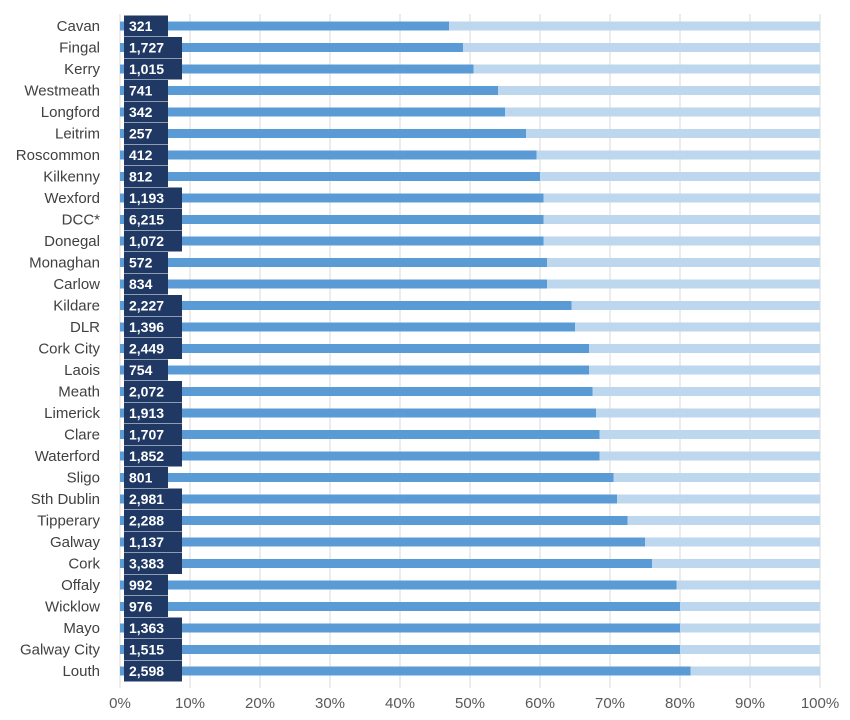 The width and height of the screenshot is (850, 720). Describe the element at coordinates (820, 703) in the screenshot. I see `x-tick-label: 100%` at that location.